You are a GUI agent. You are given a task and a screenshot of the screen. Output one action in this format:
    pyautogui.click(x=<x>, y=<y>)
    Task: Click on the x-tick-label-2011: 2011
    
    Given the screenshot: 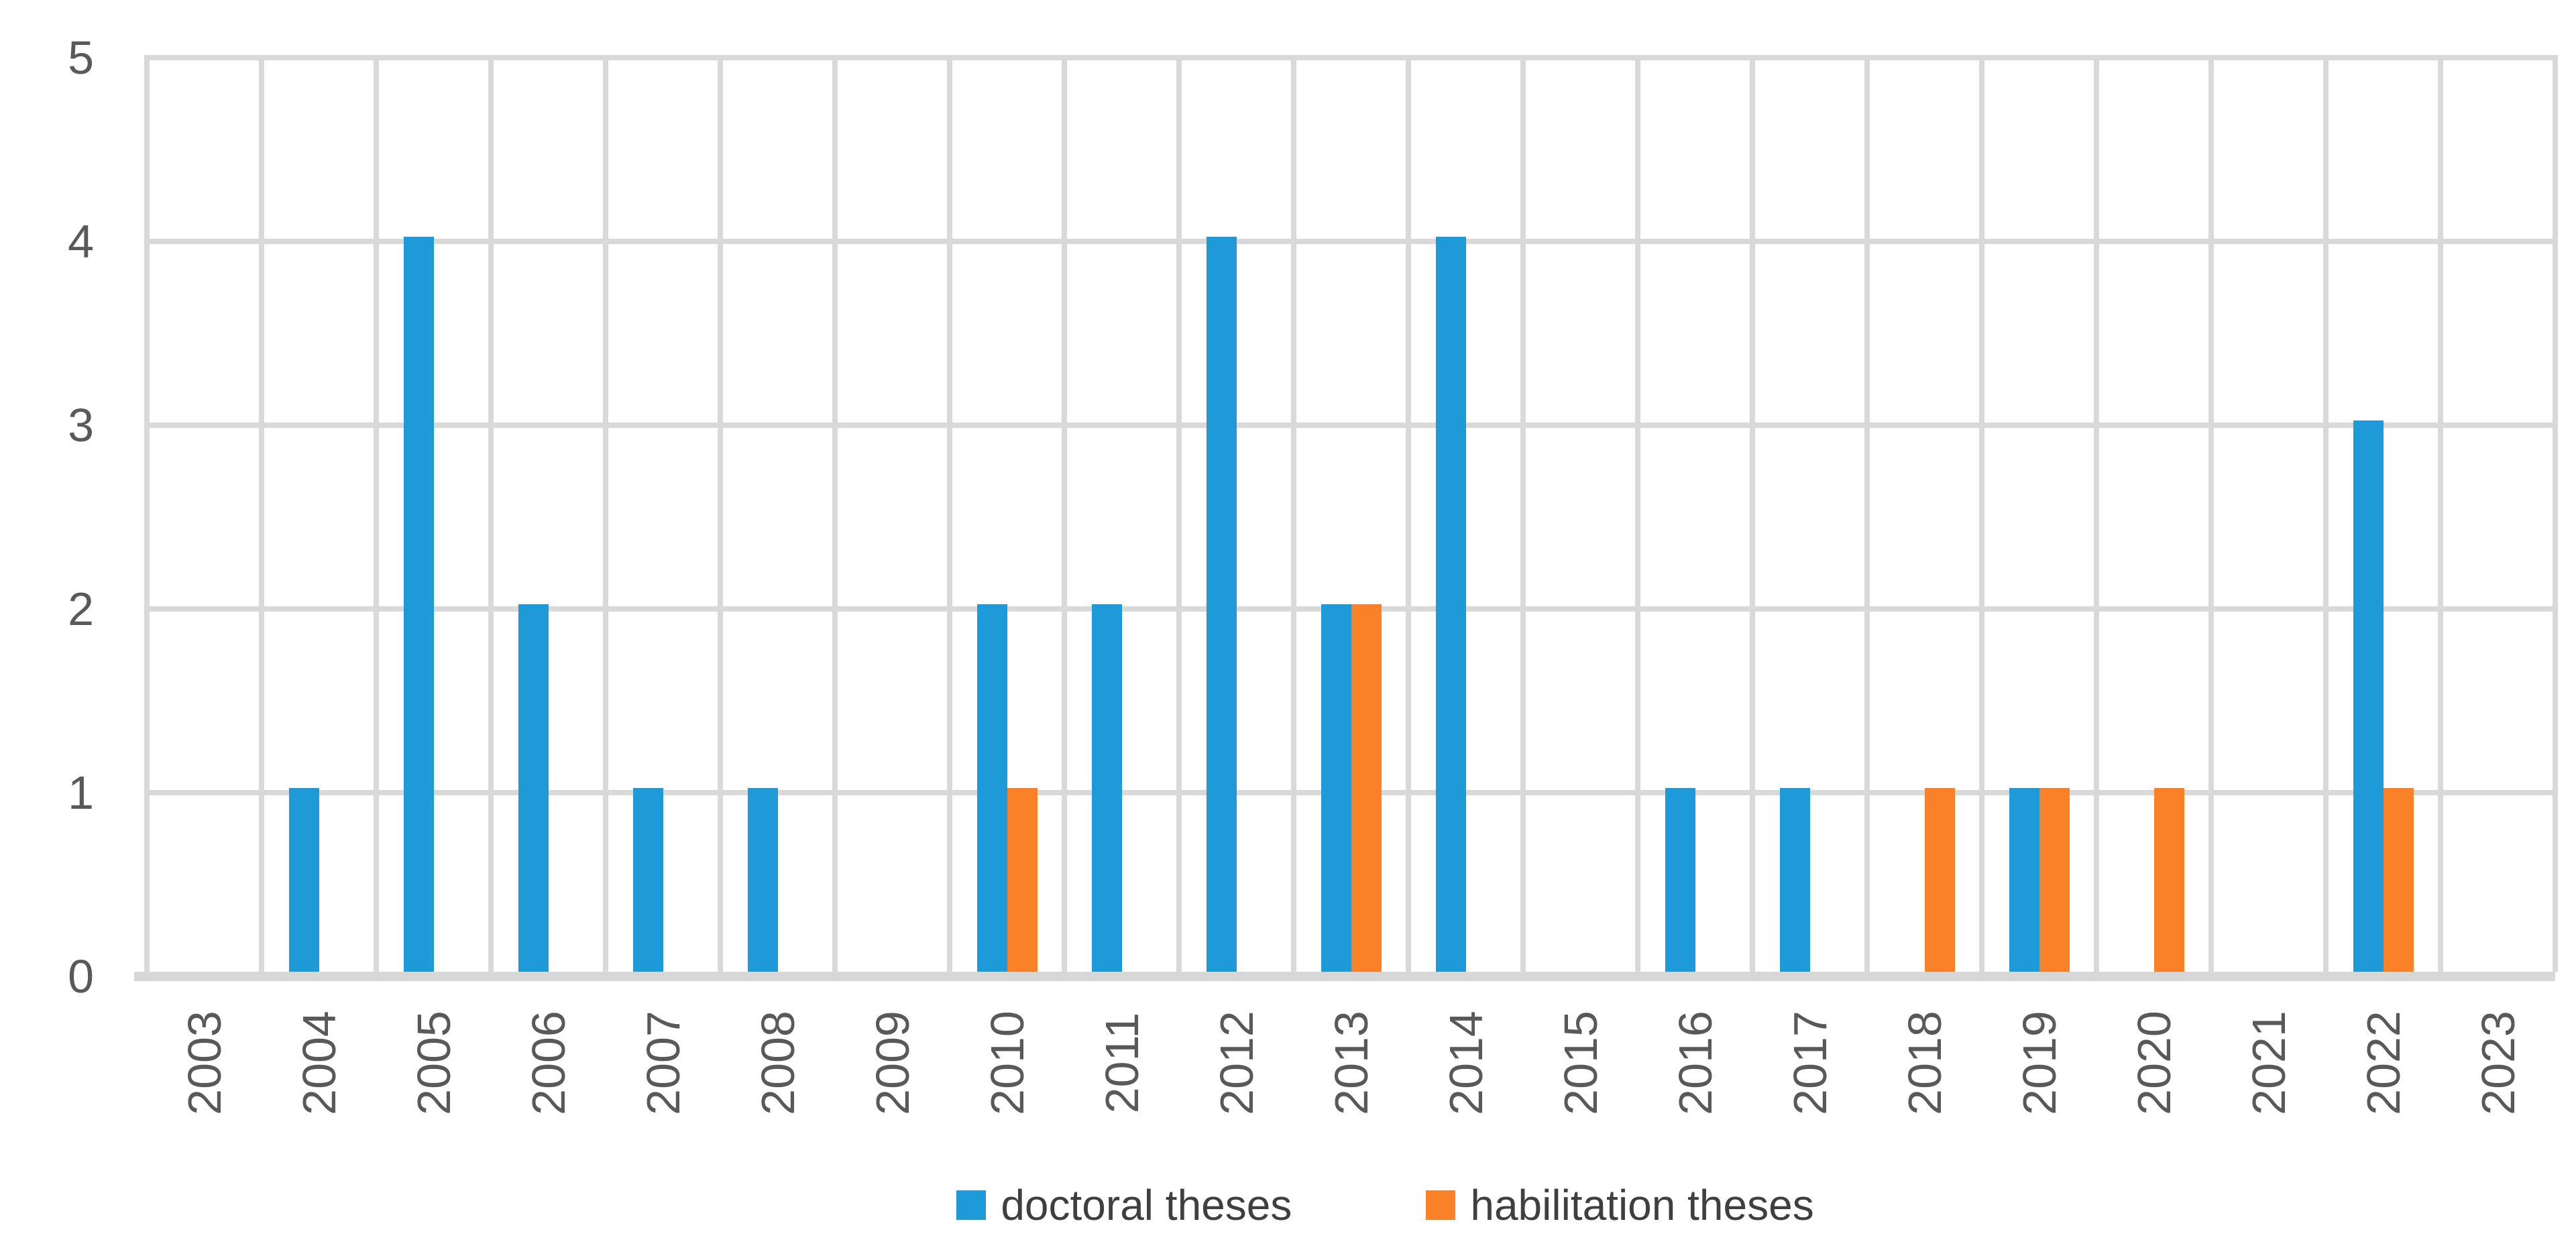 What is the action you would take?
    pyautogui.click(x=1121, y=1063)
    